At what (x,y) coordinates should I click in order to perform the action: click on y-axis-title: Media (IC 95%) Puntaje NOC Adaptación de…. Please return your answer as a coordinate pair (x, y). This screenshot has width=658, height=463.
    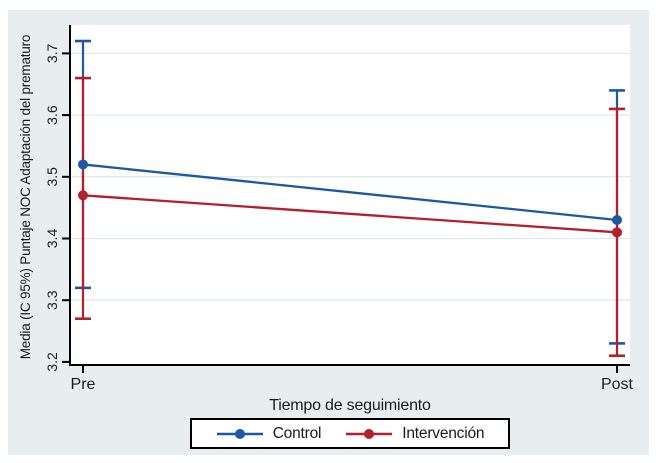
    Looking at the image, I should click on (25, 197).